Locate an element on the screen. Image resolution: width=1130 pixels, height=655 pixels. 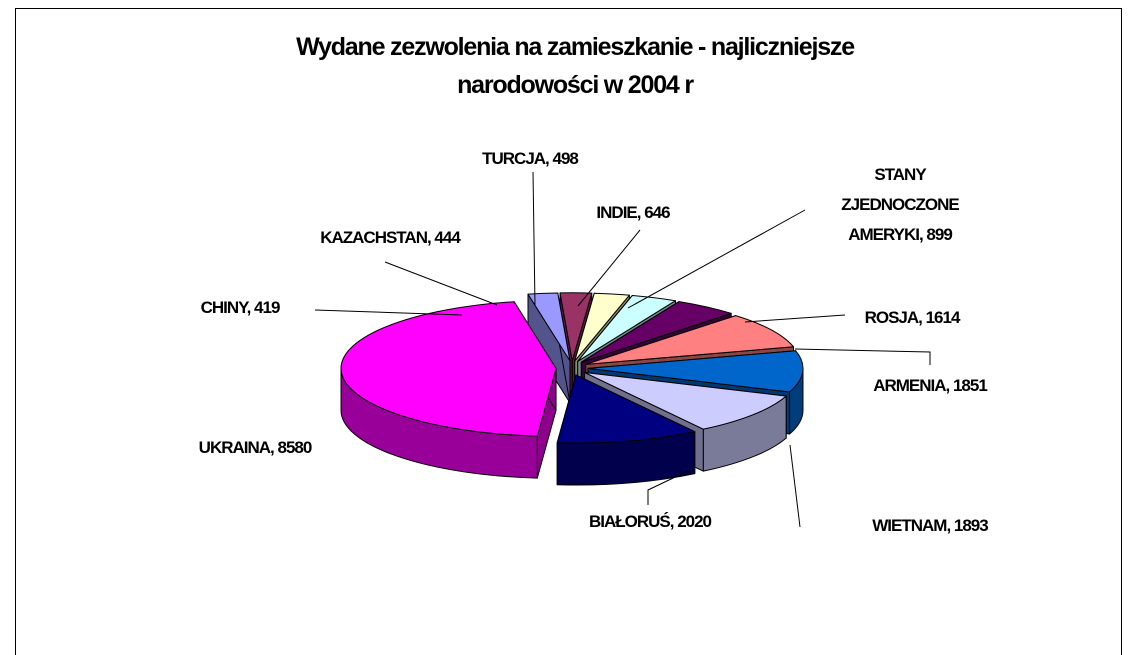
data-label: ROSJA, 1614 is located at coordinates (913, 317).